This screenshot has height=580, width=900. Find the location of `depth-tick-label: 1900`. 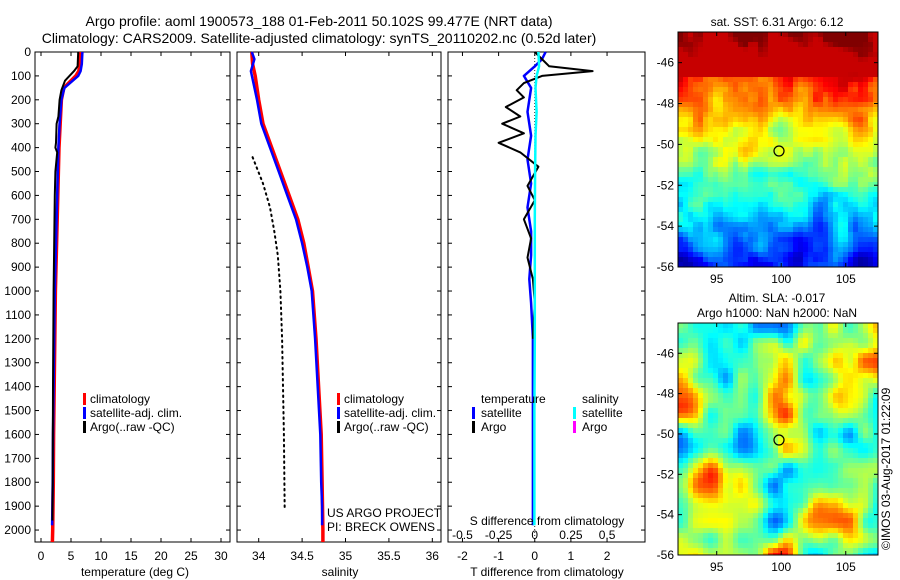

depth-tick-label: 1900 is located at coordinates (17, 506).